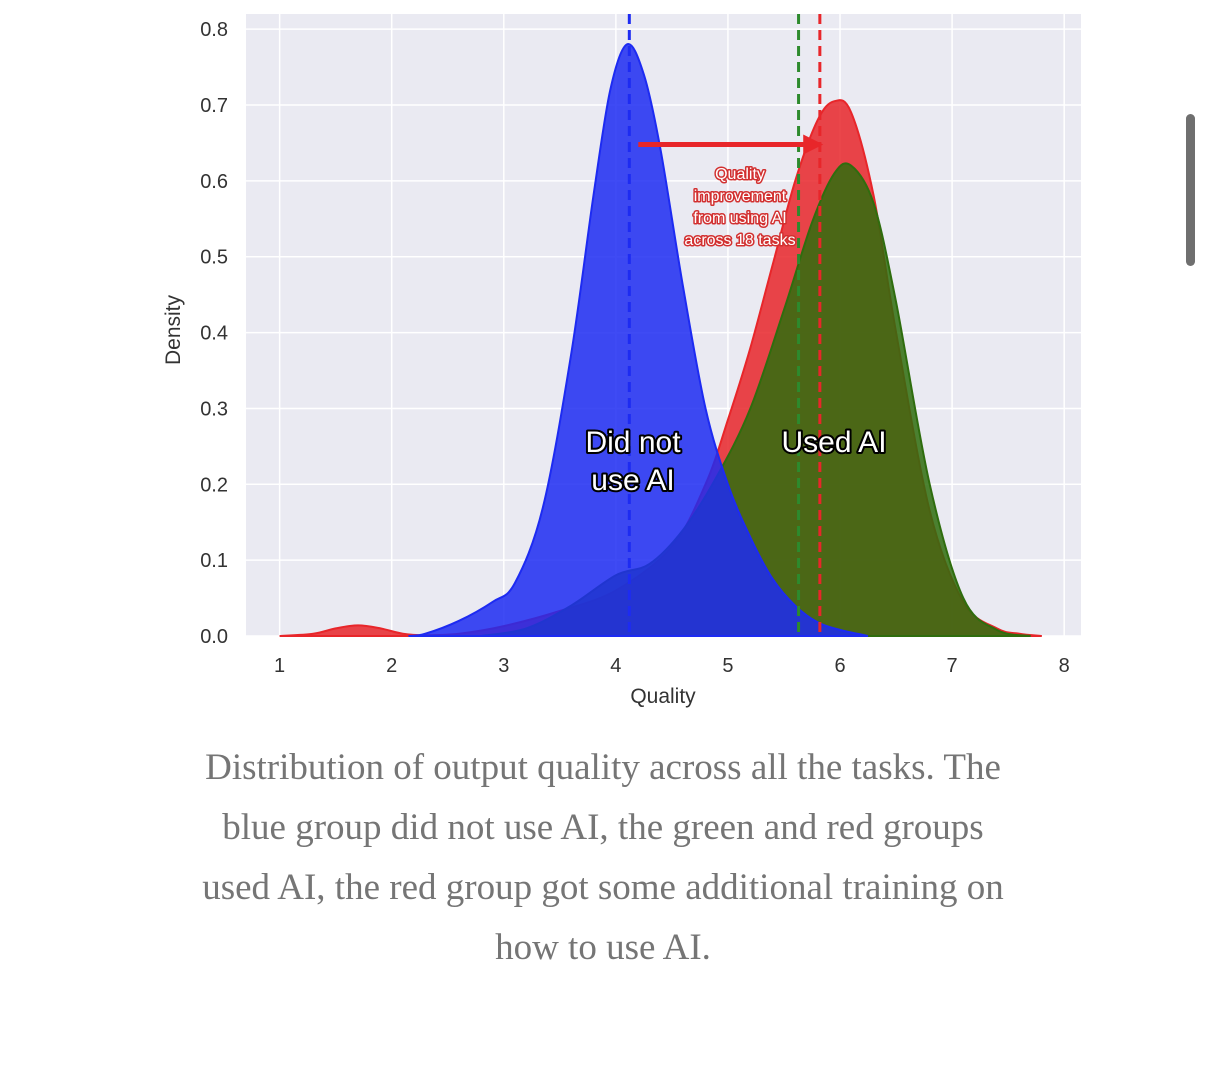 The image size is (1206, 1079). I want to click on mean-lines, so click(724, 325).